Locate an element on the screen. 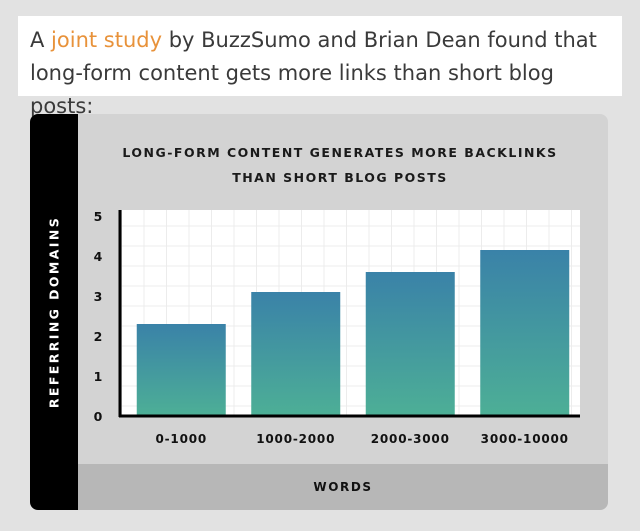  y-tick-label: 1 is located at coordinates (98, 376).